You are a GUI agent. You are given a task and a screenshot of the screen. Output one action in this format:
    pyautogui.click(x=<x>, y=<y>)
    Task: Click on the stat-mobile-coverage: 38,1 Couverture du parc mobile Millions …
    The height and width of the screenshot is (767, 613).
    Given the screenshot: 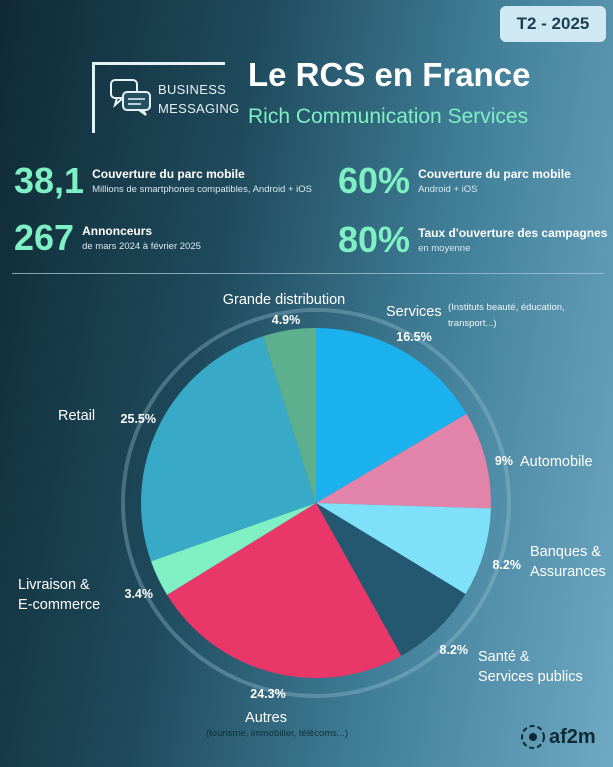 What is the action you would take?
    pyautogui.click(x=163, y=181)
    